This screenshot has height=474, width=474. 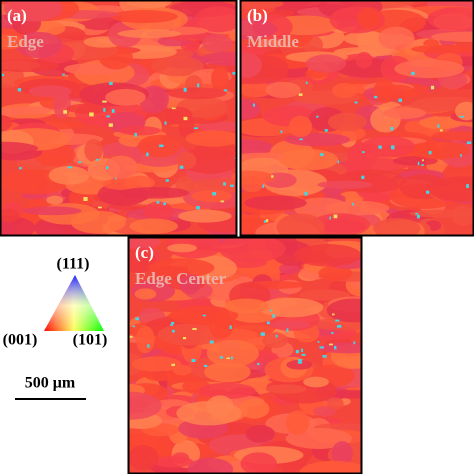 What do you see at coordinates (55, 302) in the screenshot?
I see `ipf-legend: (111) (001) (101)` at bounding box center [55, 302].